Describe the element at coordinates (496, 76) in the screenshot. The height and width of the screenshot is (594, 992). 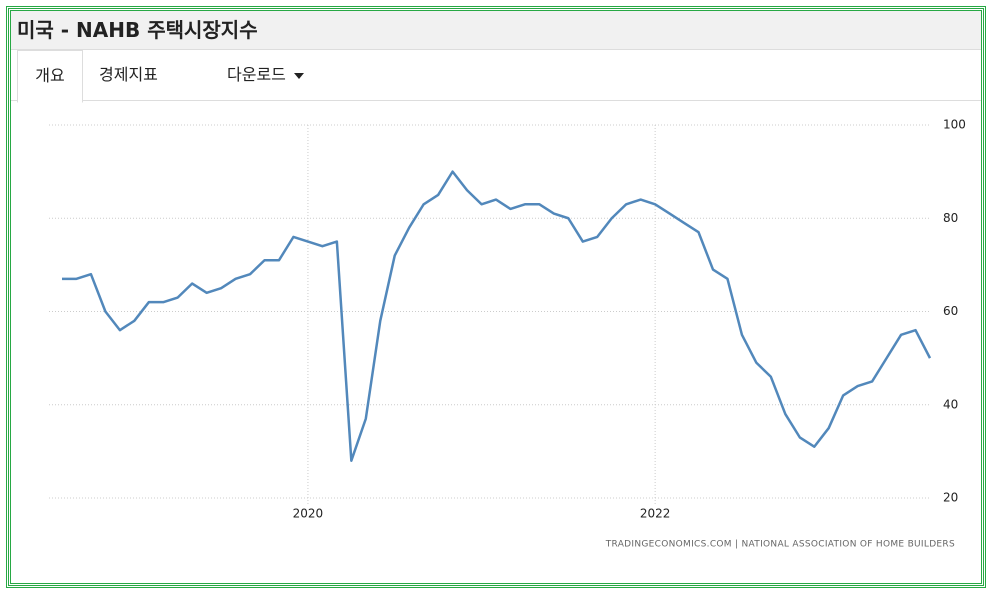
I see `tab-bar: 개요 경제지표 다운로드` at that location.